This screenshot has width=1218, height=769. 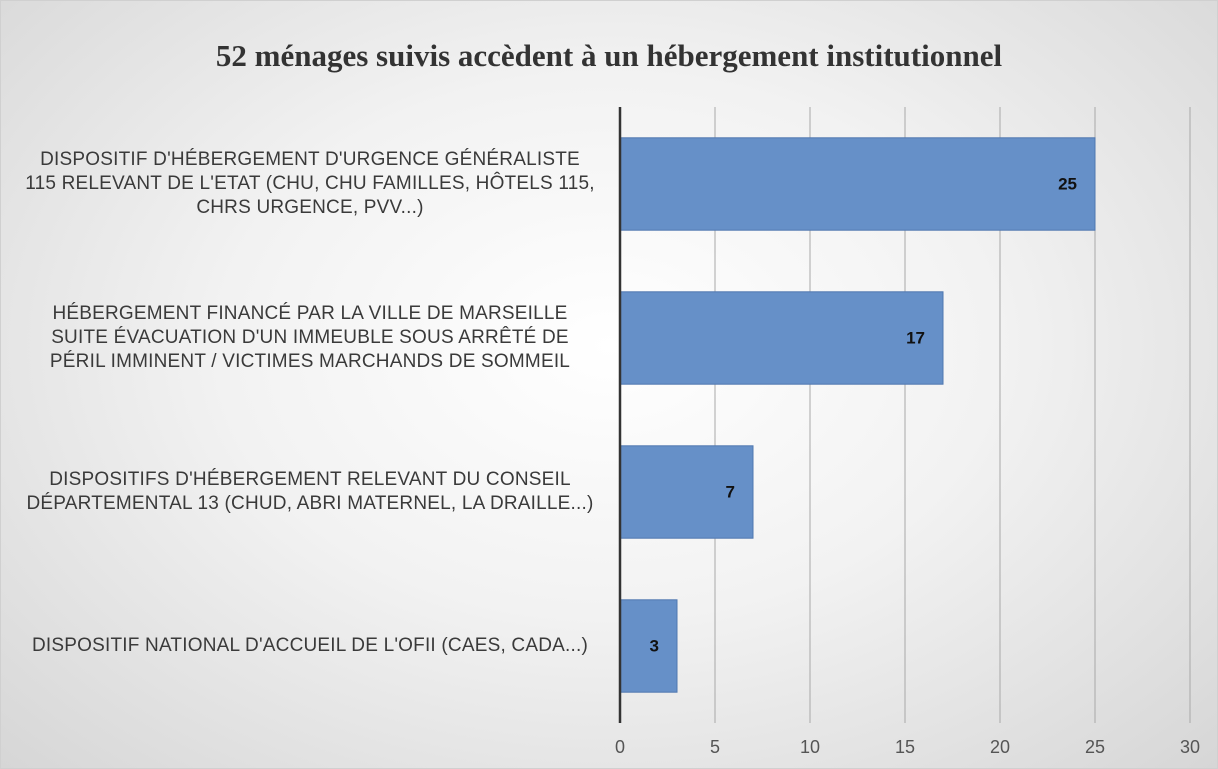 I want to click on x-tick-label: 0, so click(x=620, y=747).